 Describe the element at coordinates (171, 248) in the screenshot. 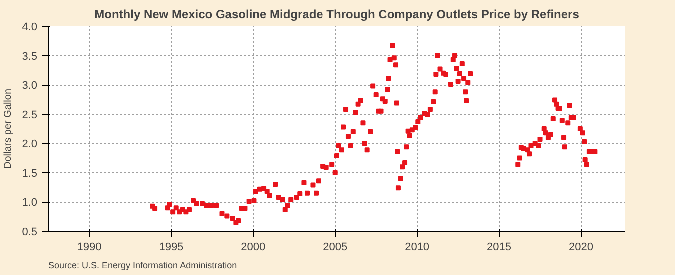

I see `x-tick-label: 1995` at that location.